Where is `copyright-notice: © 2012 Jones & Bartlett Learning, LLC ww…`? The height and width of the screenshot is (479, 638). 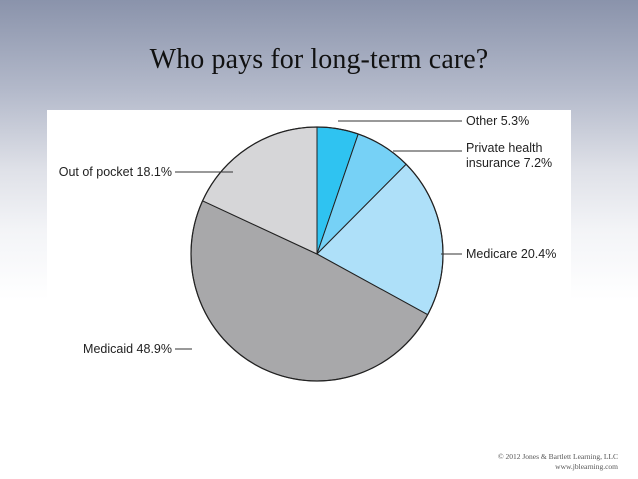 copyright-notice: © 2012 Jones & Bartlett Learning, LLC ww… is located at coordinates (558, 462).